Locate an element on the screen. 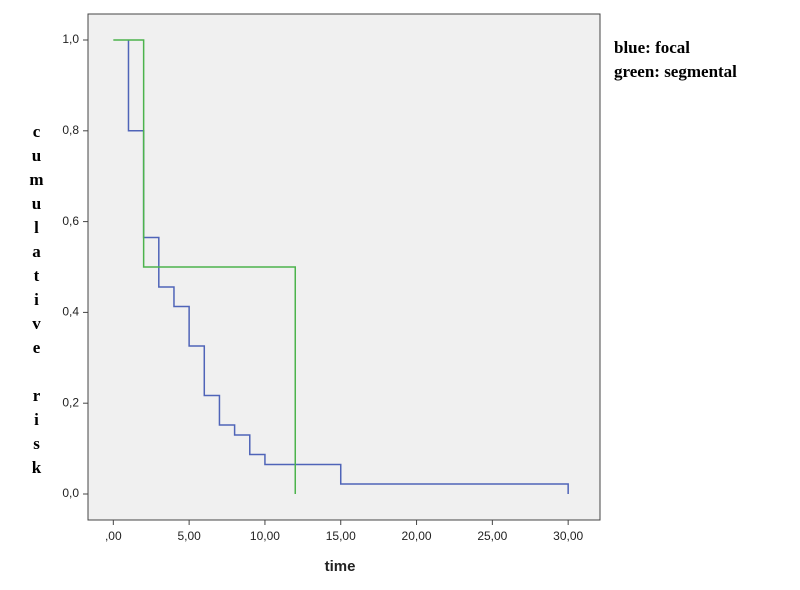  x-tick-label: 5,00 is located at coordinates (189, 536).